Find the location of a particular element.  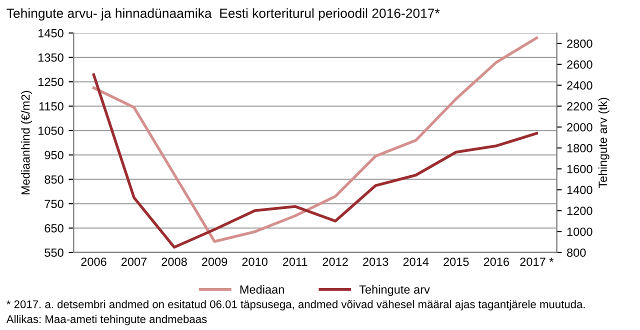

chart-title: Tehingute arvu- ja hinnadünaamika Eesti korteriturul perioodil 2016-2017* is located at coordinates (223, 14).